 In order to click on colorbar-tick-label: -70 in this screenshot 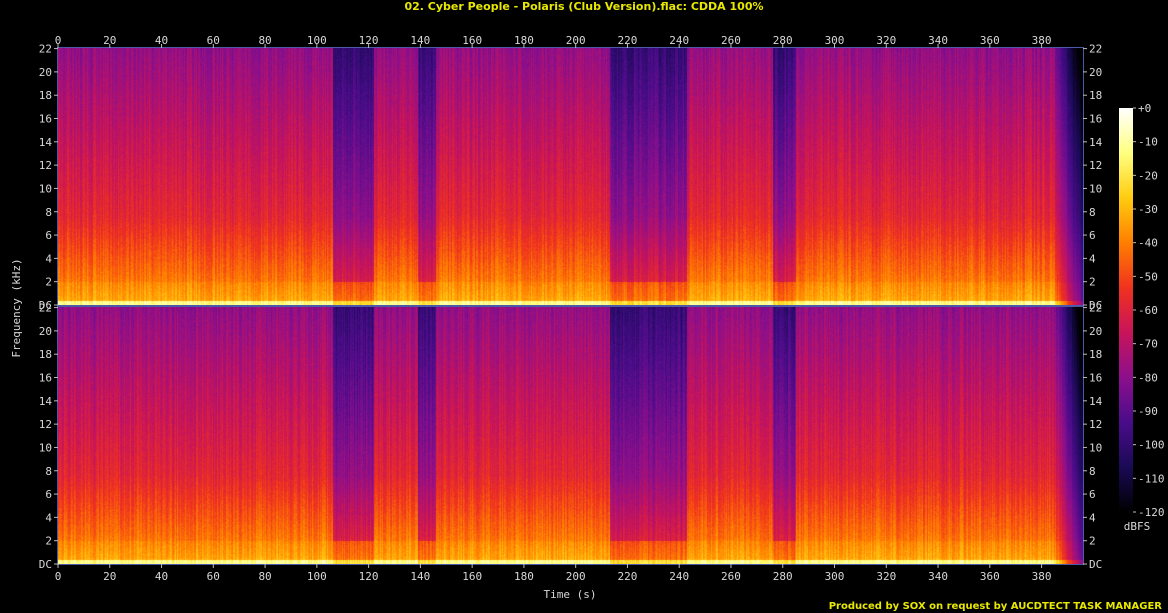, I will do `click(1148, 344)`.